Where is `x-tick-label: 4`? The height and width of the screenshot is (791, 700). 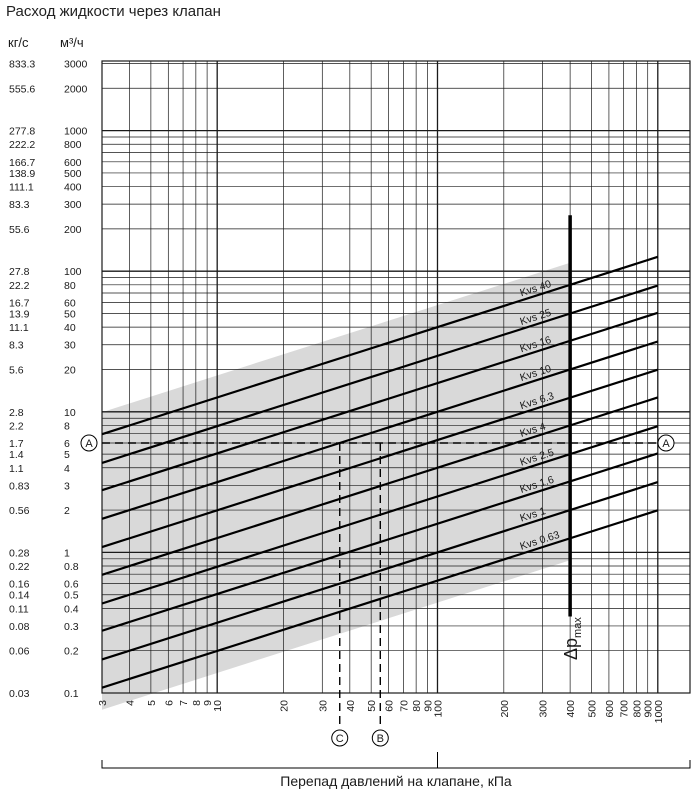 x-tick-label: 4 is located at coordinates (131, 703).